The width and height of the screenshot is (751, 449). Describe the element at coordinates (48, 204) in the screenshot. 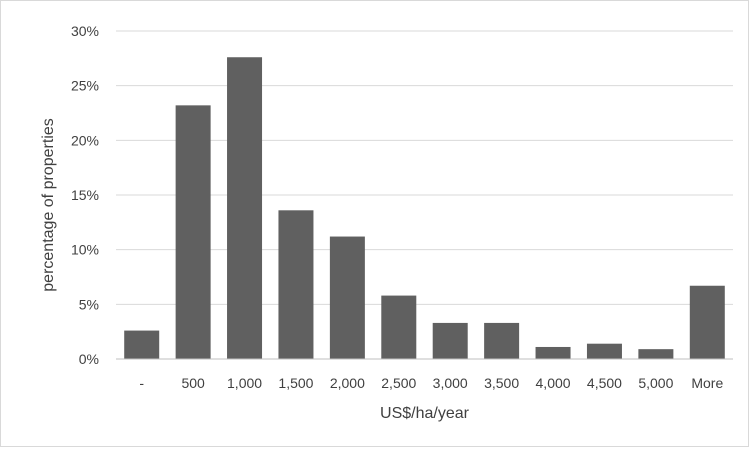

I see `y-axis-title: percentage of properties` at that location.